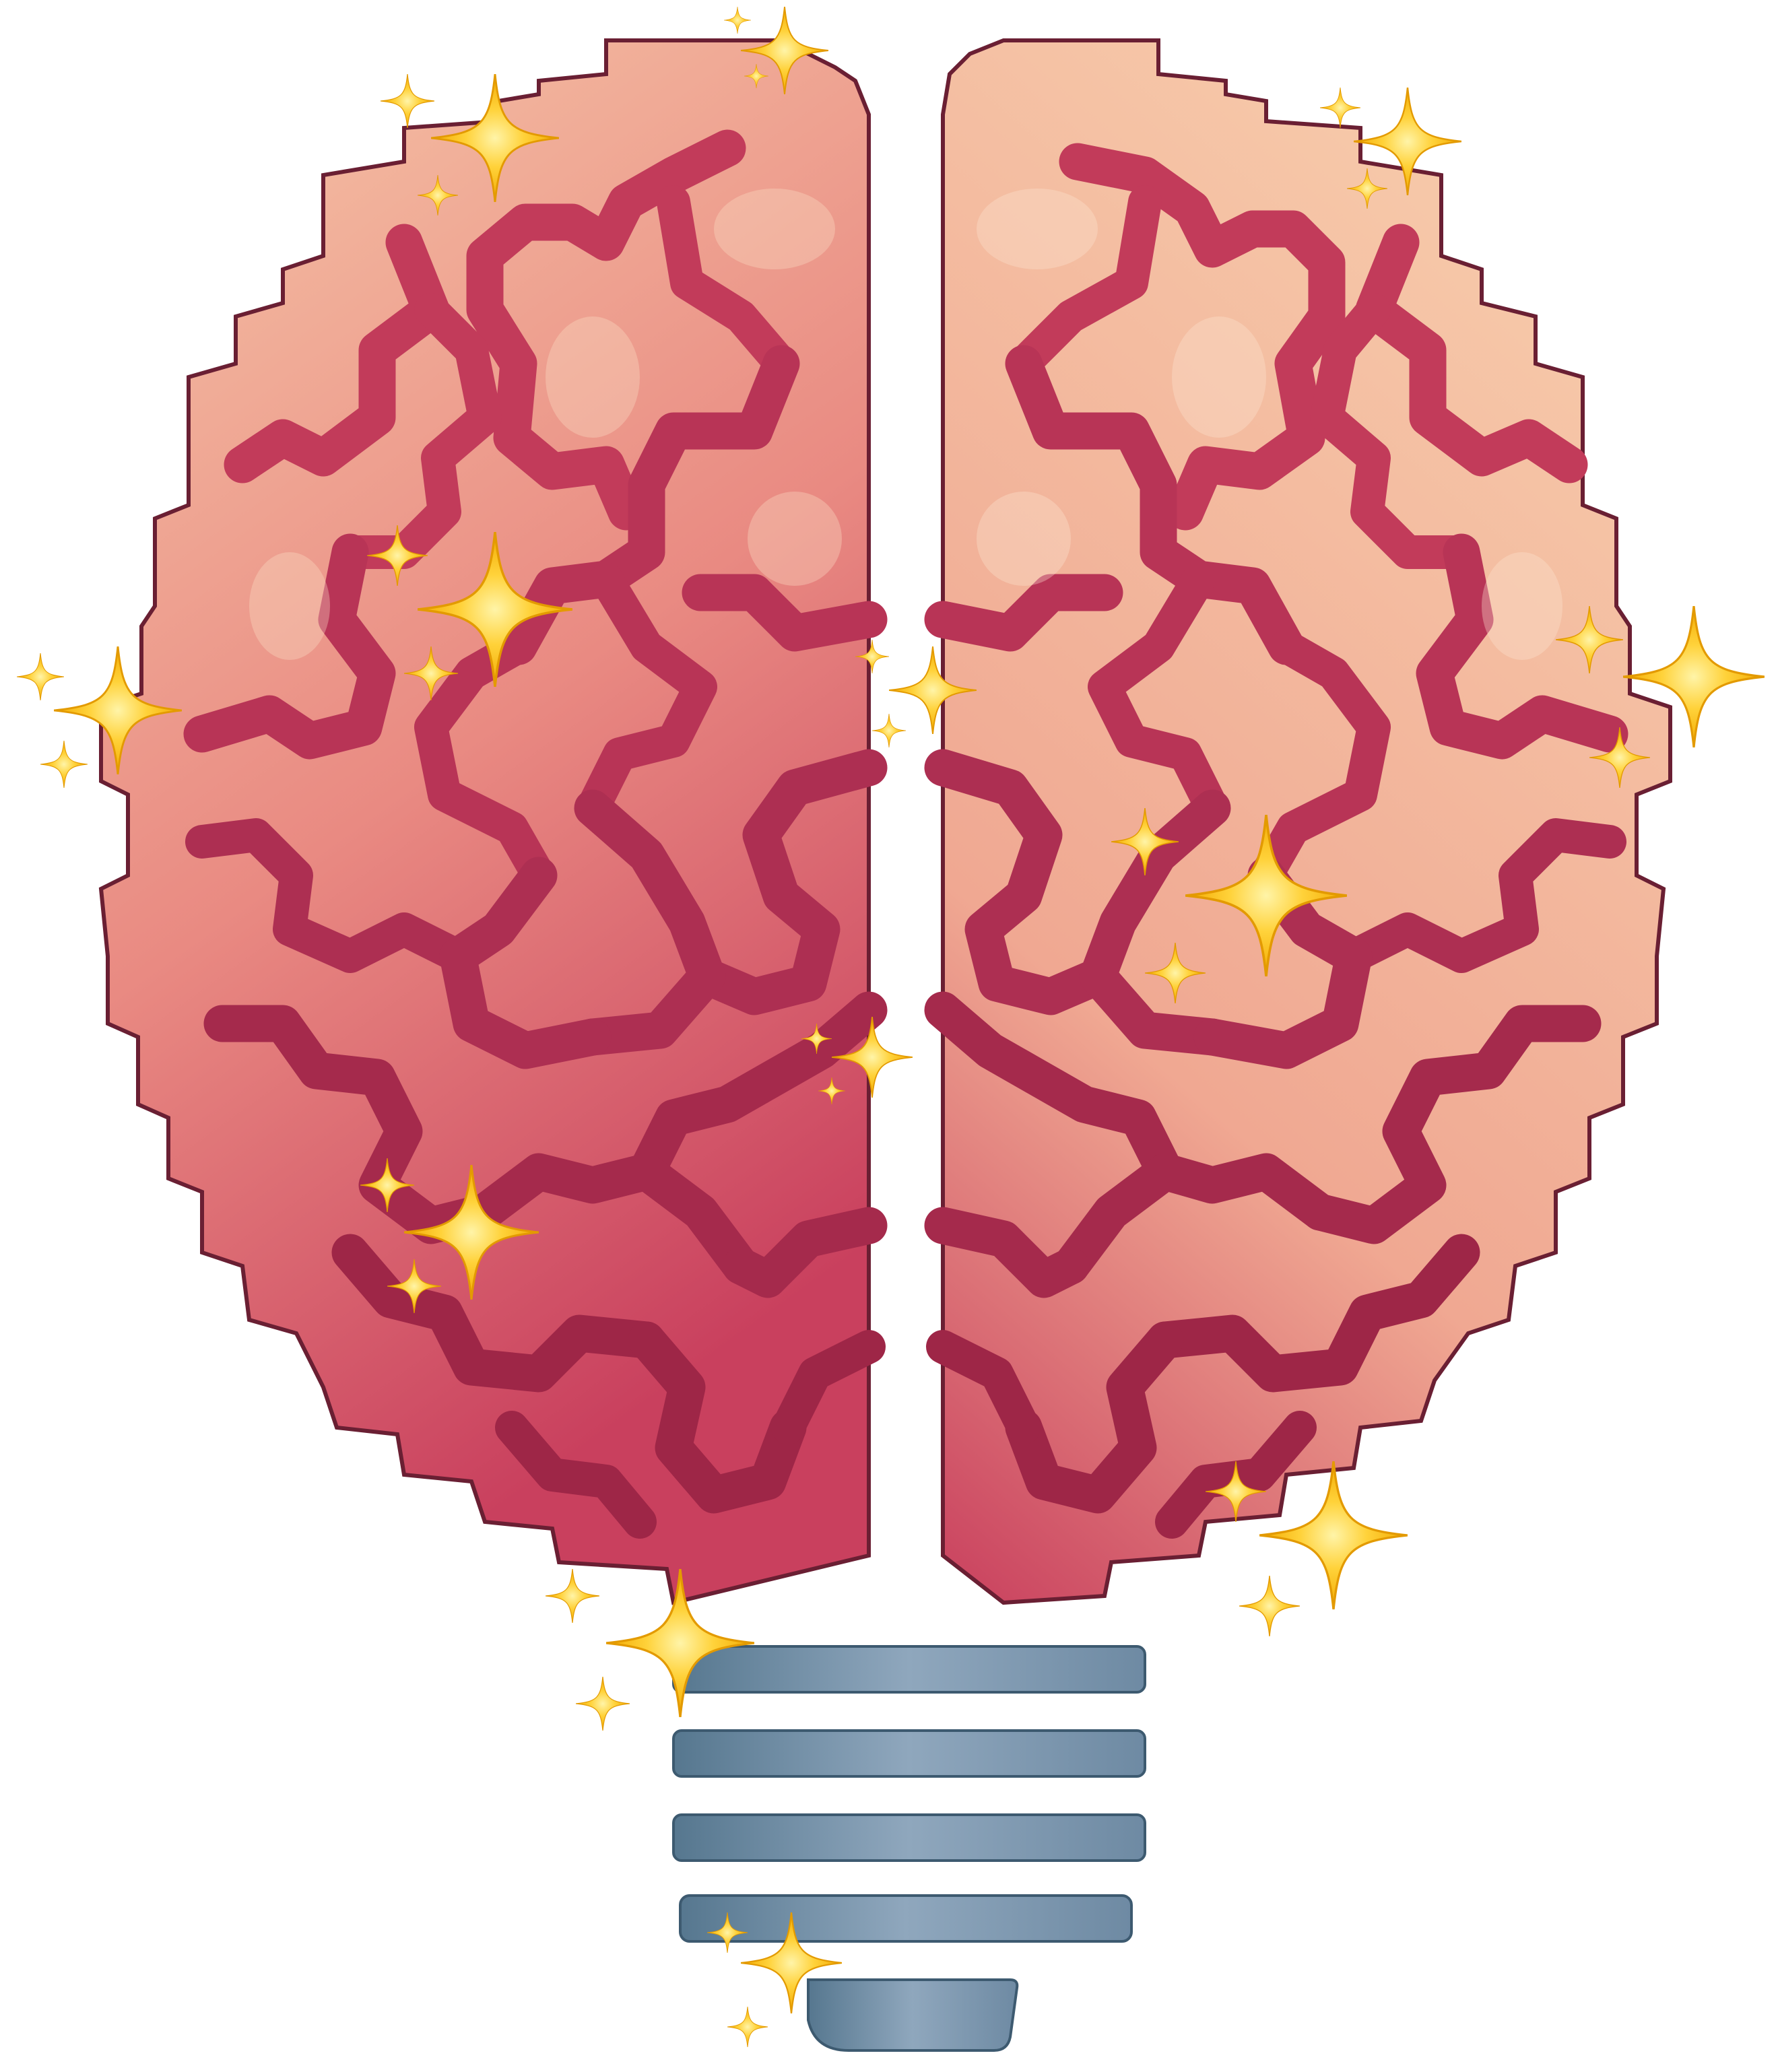  I want to click on lightbulb-base-icon, so click(909, 1848).